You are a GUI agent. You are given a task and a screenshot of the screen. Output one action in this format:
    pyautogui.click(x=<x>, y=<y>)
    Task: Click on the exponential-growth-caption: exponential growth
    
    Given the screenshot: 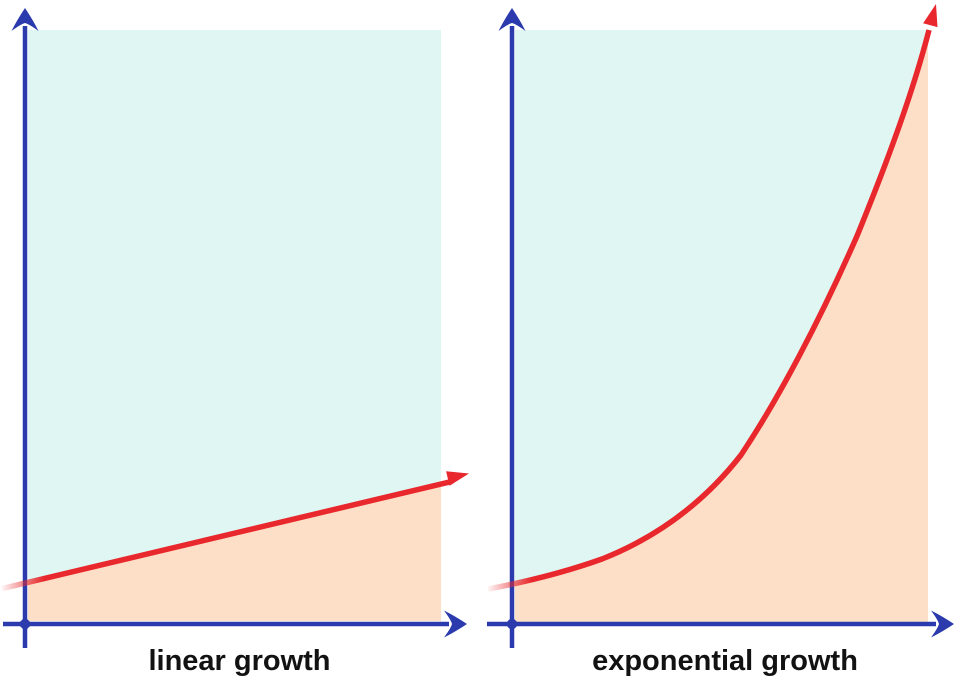 What is the action you would take?
    pyautogui.click(x=725, y=661)
    